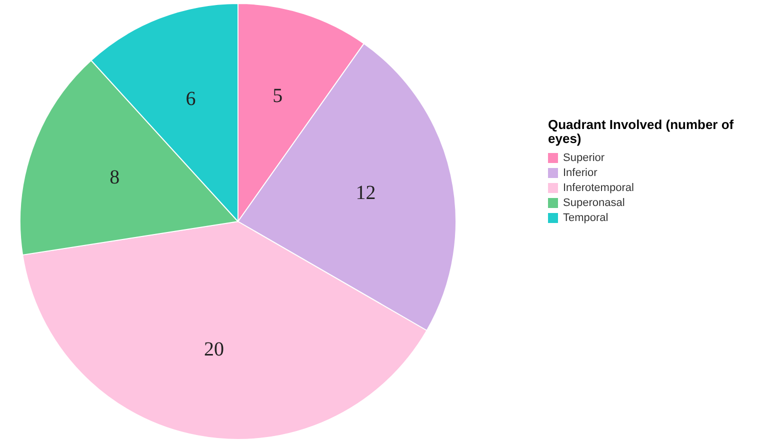 Image resolution: width=774 pixels, height=445 pixels. What do you see at coordinates (598, 188) in the screenshot?
I see `legend-label: Inferotemporal` at bounding box center [598, 188].